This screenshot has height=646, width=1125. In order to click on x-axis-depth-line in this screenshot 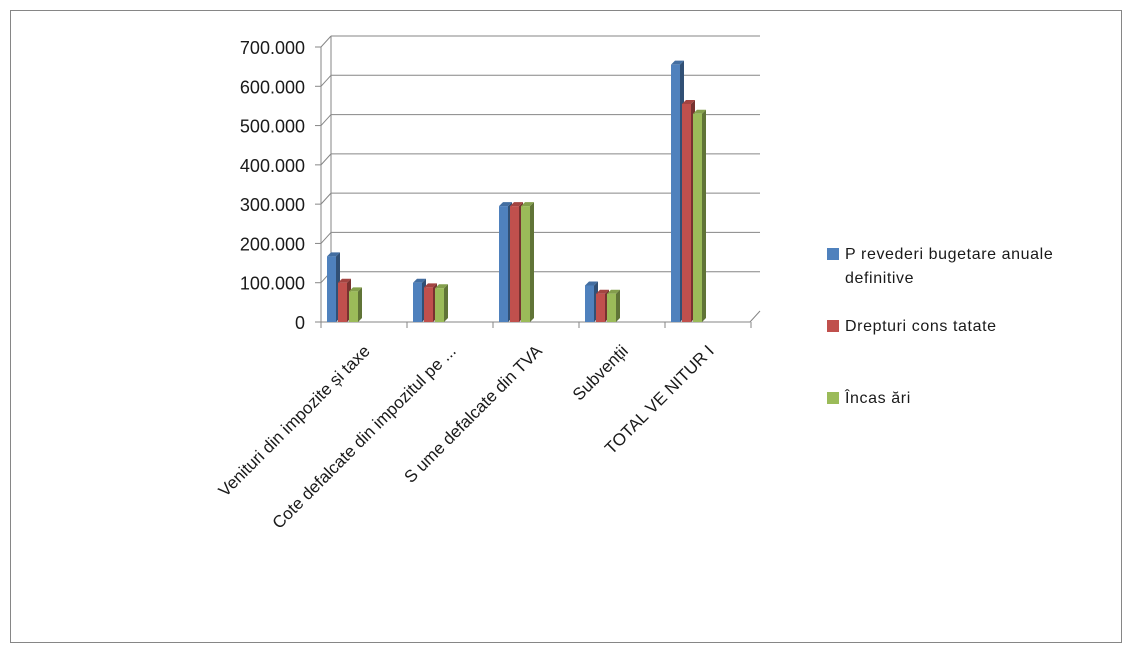, I will do `click(755, 316)`.